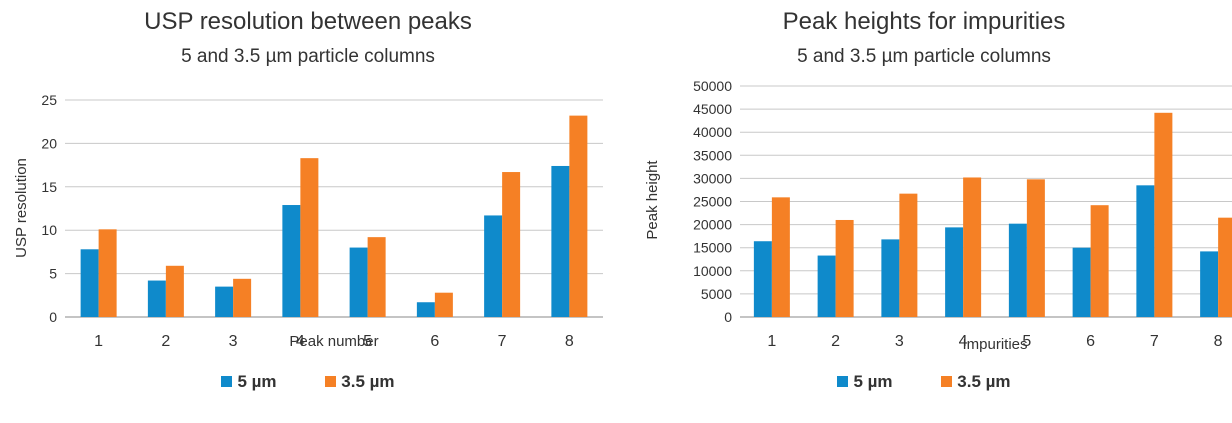 Image resolution: width=1232 pixels, height=423 pixels. I want to click on y-axis-label: Peak height, so click(652, 200).